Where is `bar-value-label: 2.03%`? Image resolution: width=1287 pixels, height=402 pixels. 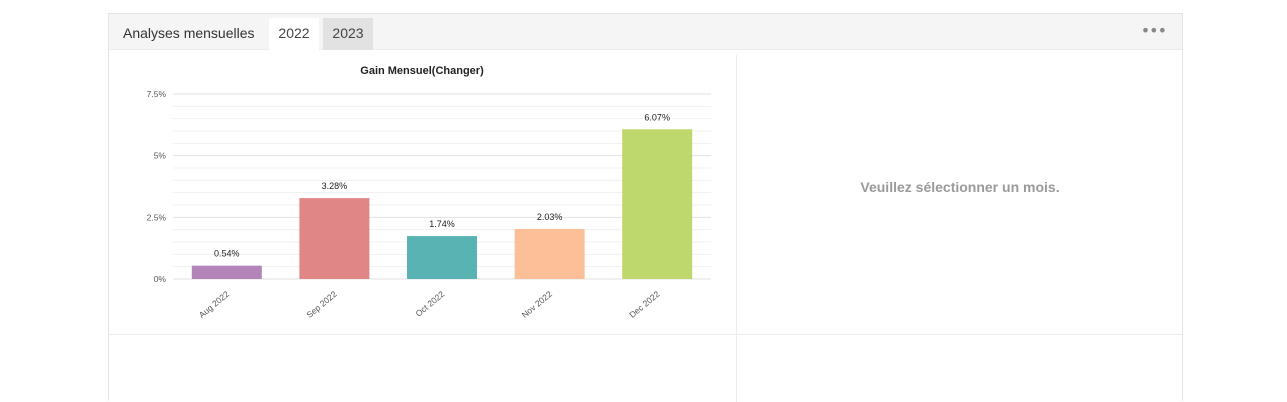 bar-value-label: 2.03% is located at coordinates (550, 217).